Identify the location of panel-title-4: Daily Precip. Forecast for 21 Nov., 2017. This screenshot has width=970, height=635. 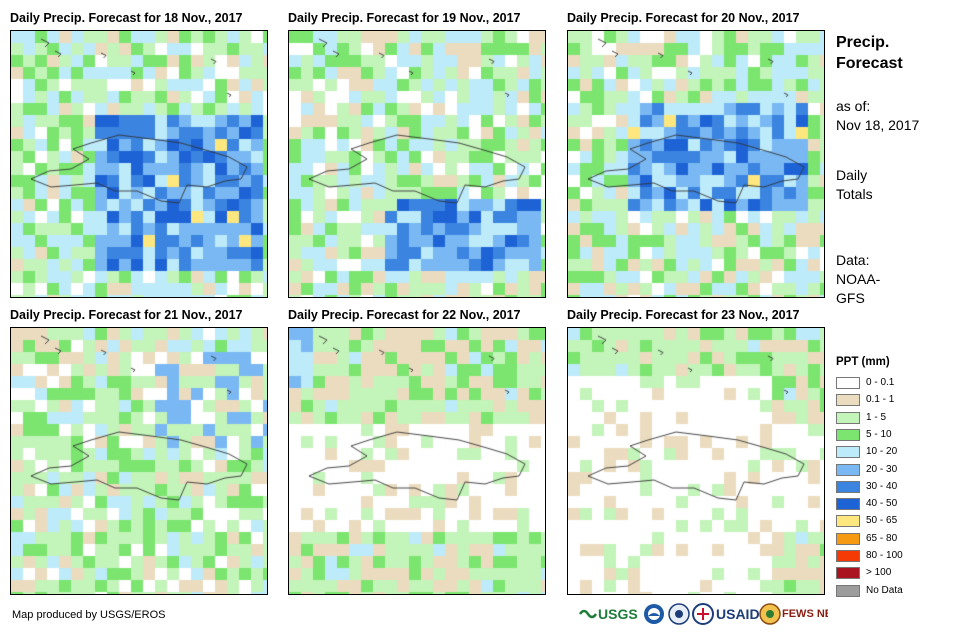
(126, 315).